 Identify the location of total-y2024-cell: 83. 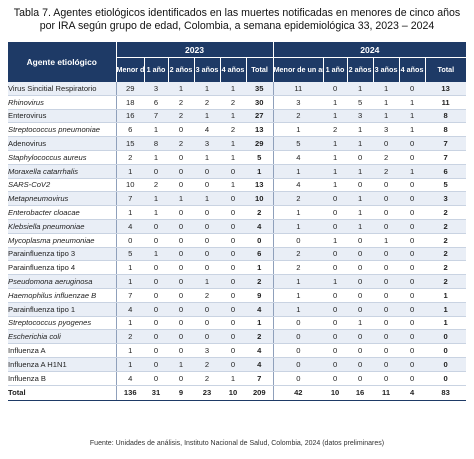
(446, 392).